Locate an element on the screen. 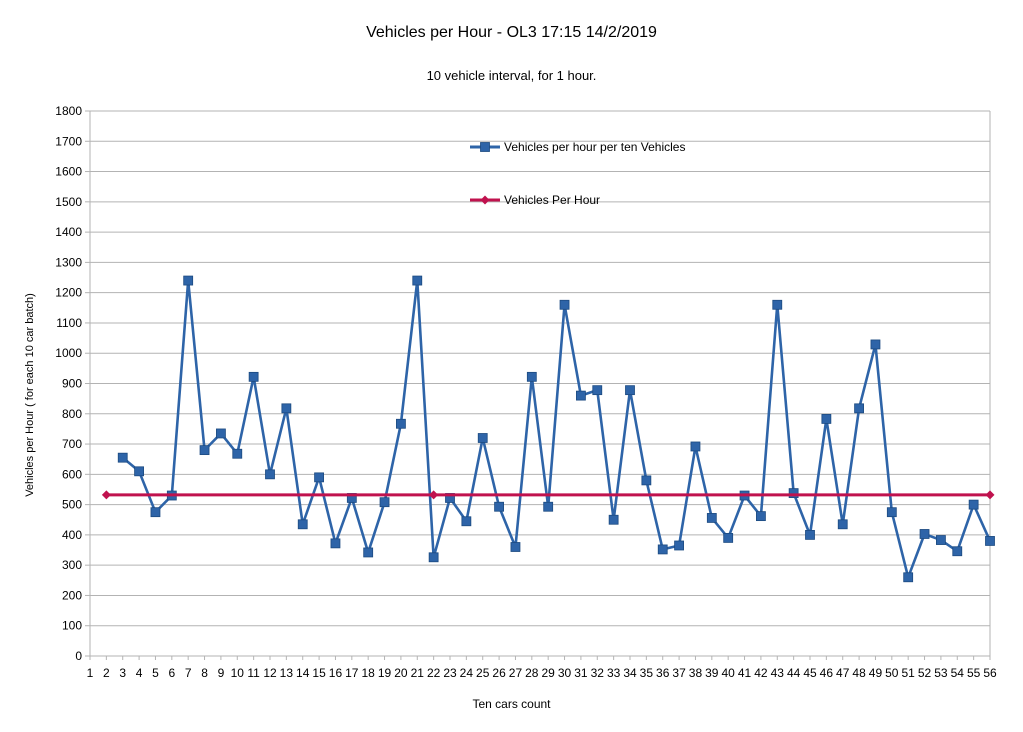 The height and width of the screenshot is (732, 1023). x-tick-label: 33 is located at coordinates (614, 673).